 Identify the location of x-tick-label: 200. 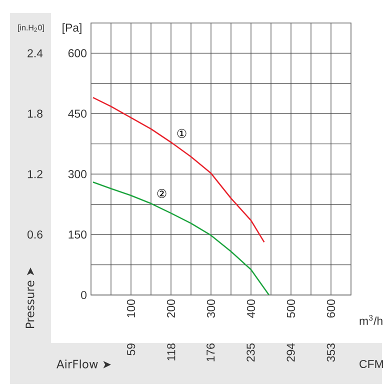
(171, 308).